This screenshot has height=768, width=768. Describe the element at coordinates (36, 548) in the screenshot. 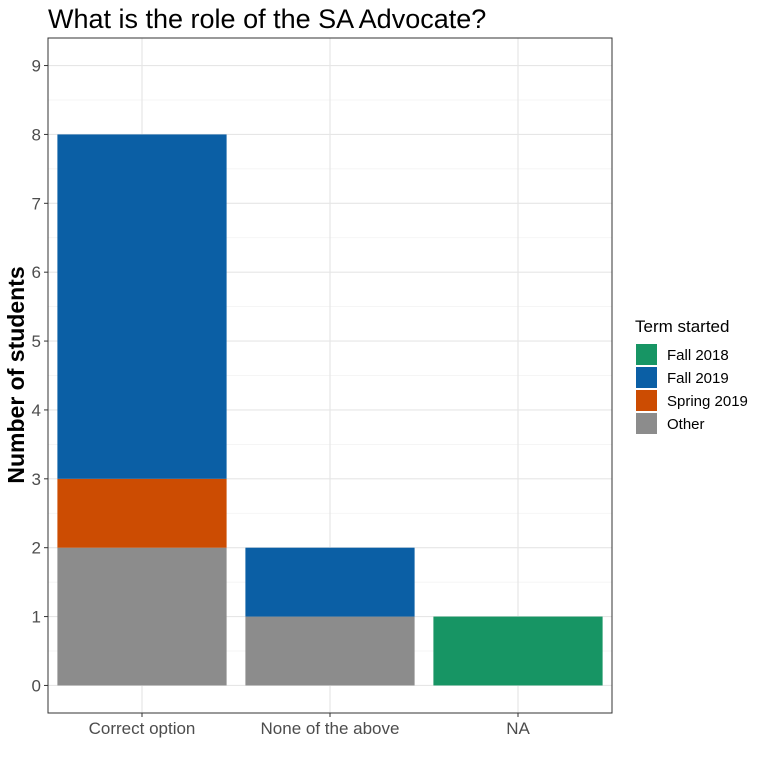

I see `y-tick-label: 2` at that location.